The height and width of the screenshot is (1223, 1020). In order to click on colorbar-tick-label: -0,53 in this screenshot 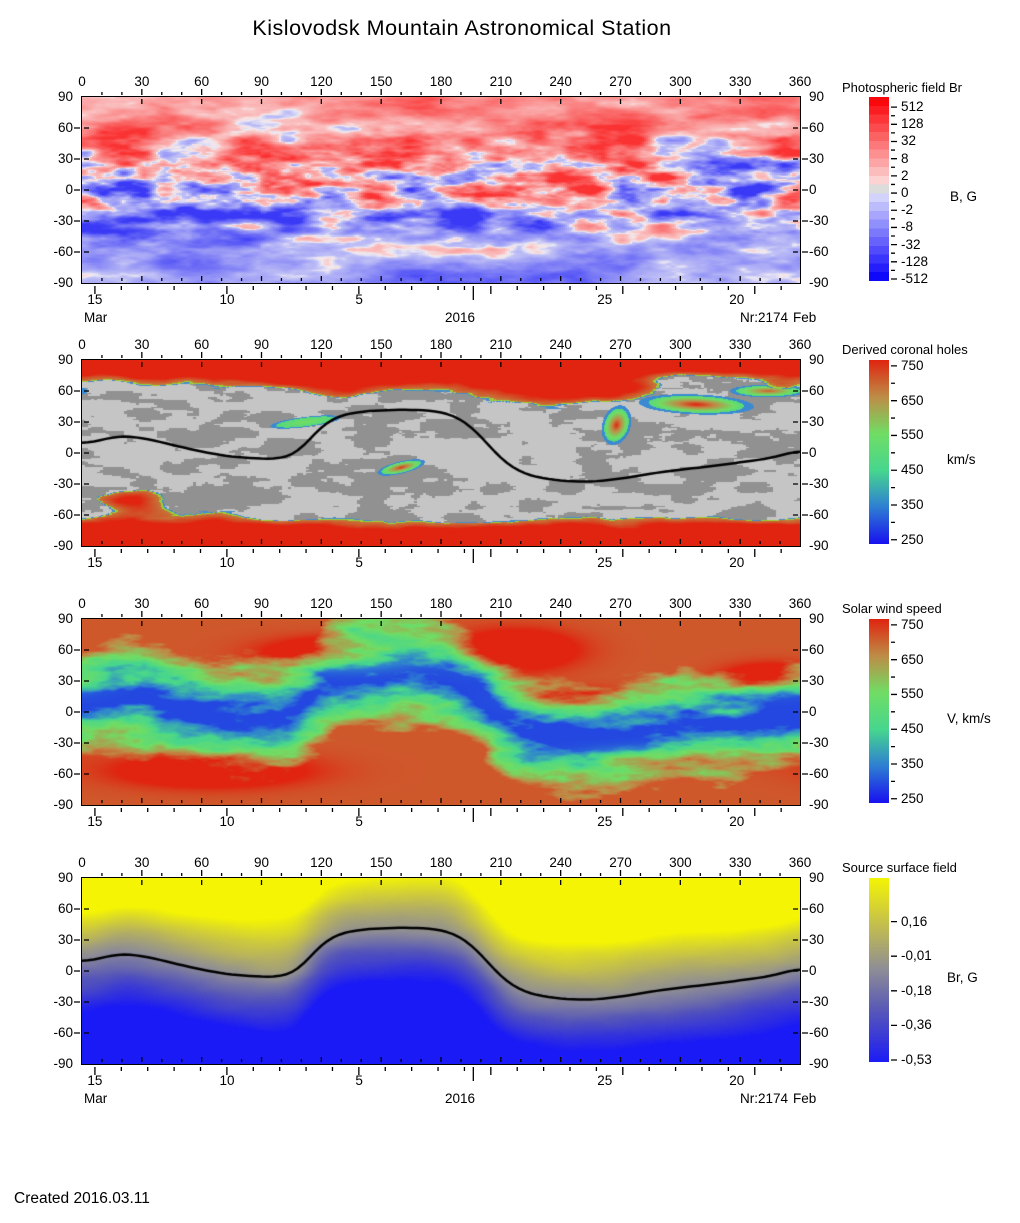, I will do `click(916, 1059)`.